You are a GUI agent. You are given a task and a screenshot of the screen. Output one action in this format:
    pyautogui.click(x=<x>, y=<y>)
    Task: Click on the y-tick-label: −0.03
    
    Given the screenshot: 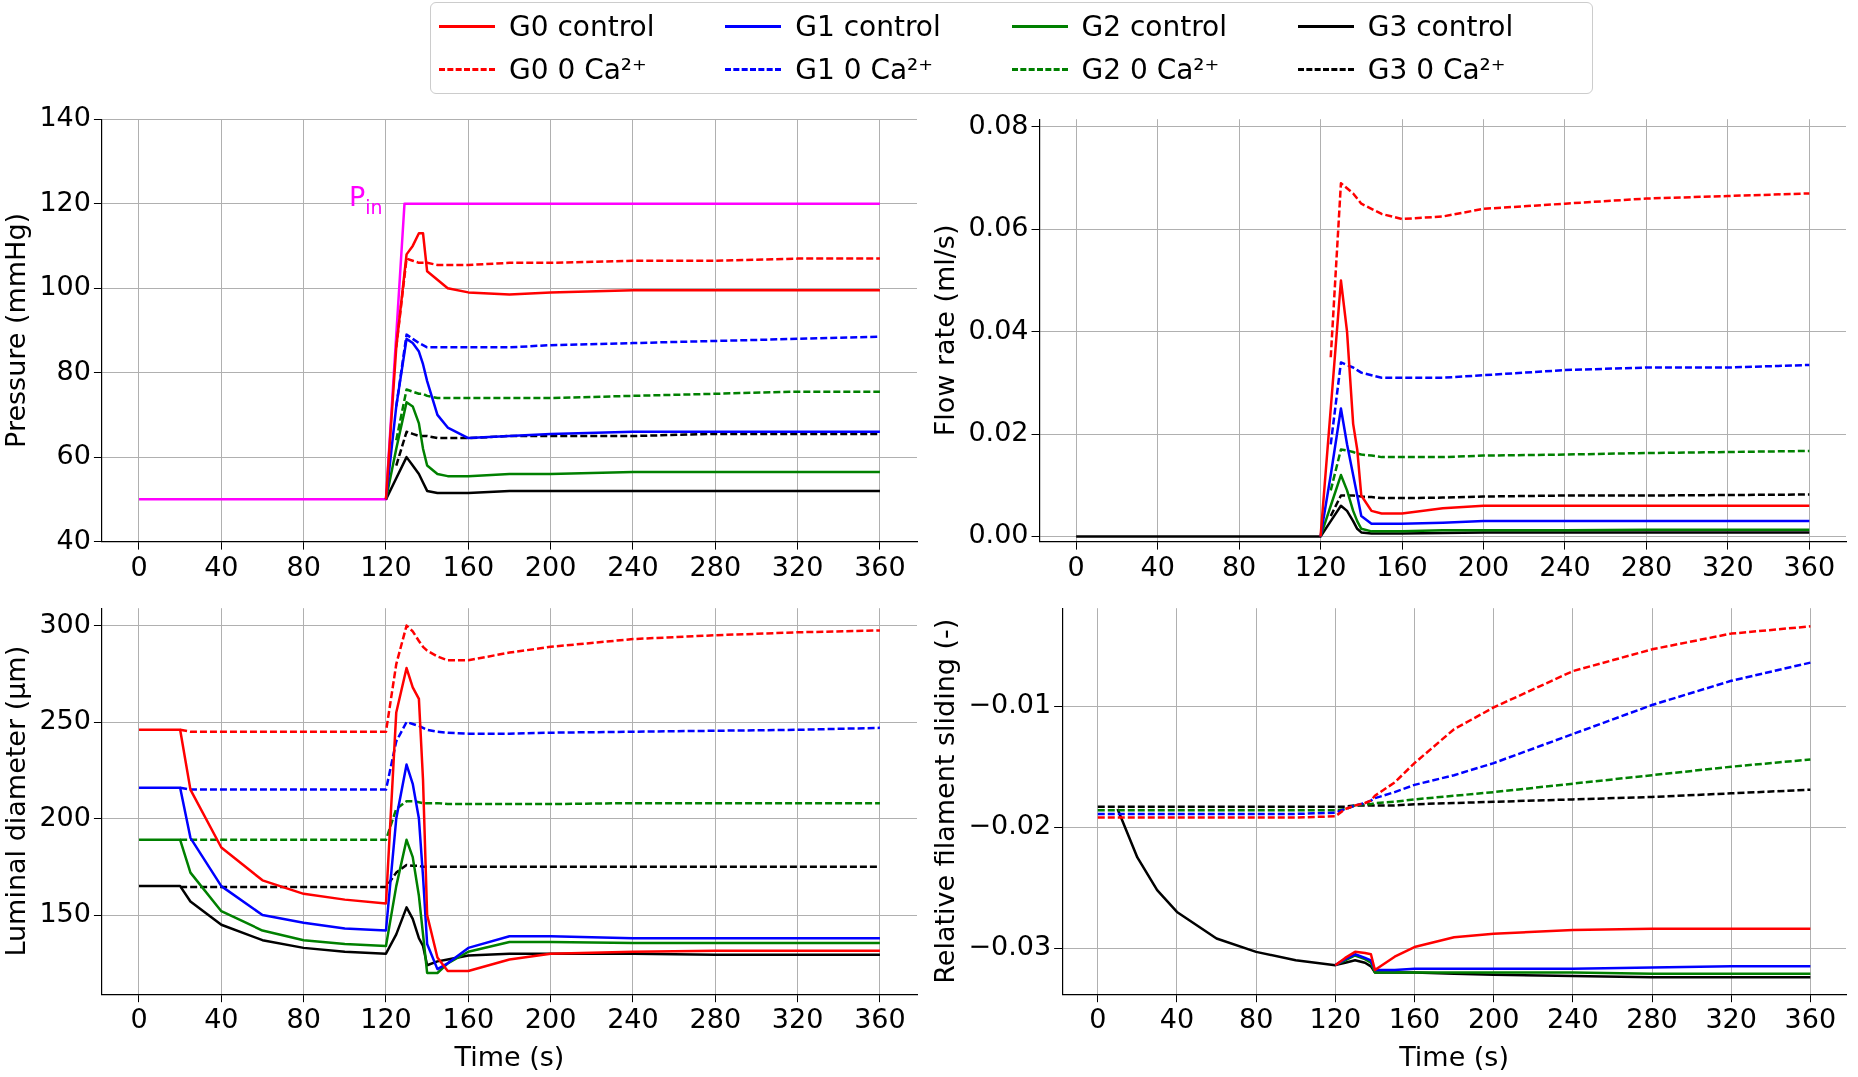 What is the action you would take?
    pyautogui.click(x=1010, y=946)
    